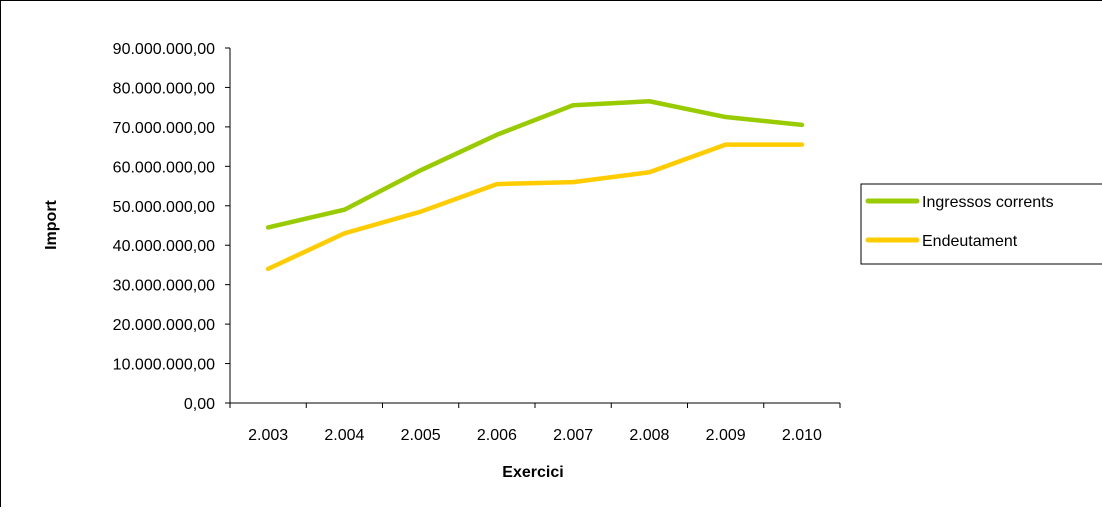 This screenshot has width=1102, height=512. Describe the element at coordinates (164, 128) in the screenshot. I see `y-tick-label: 70.000.000,00` at that location.